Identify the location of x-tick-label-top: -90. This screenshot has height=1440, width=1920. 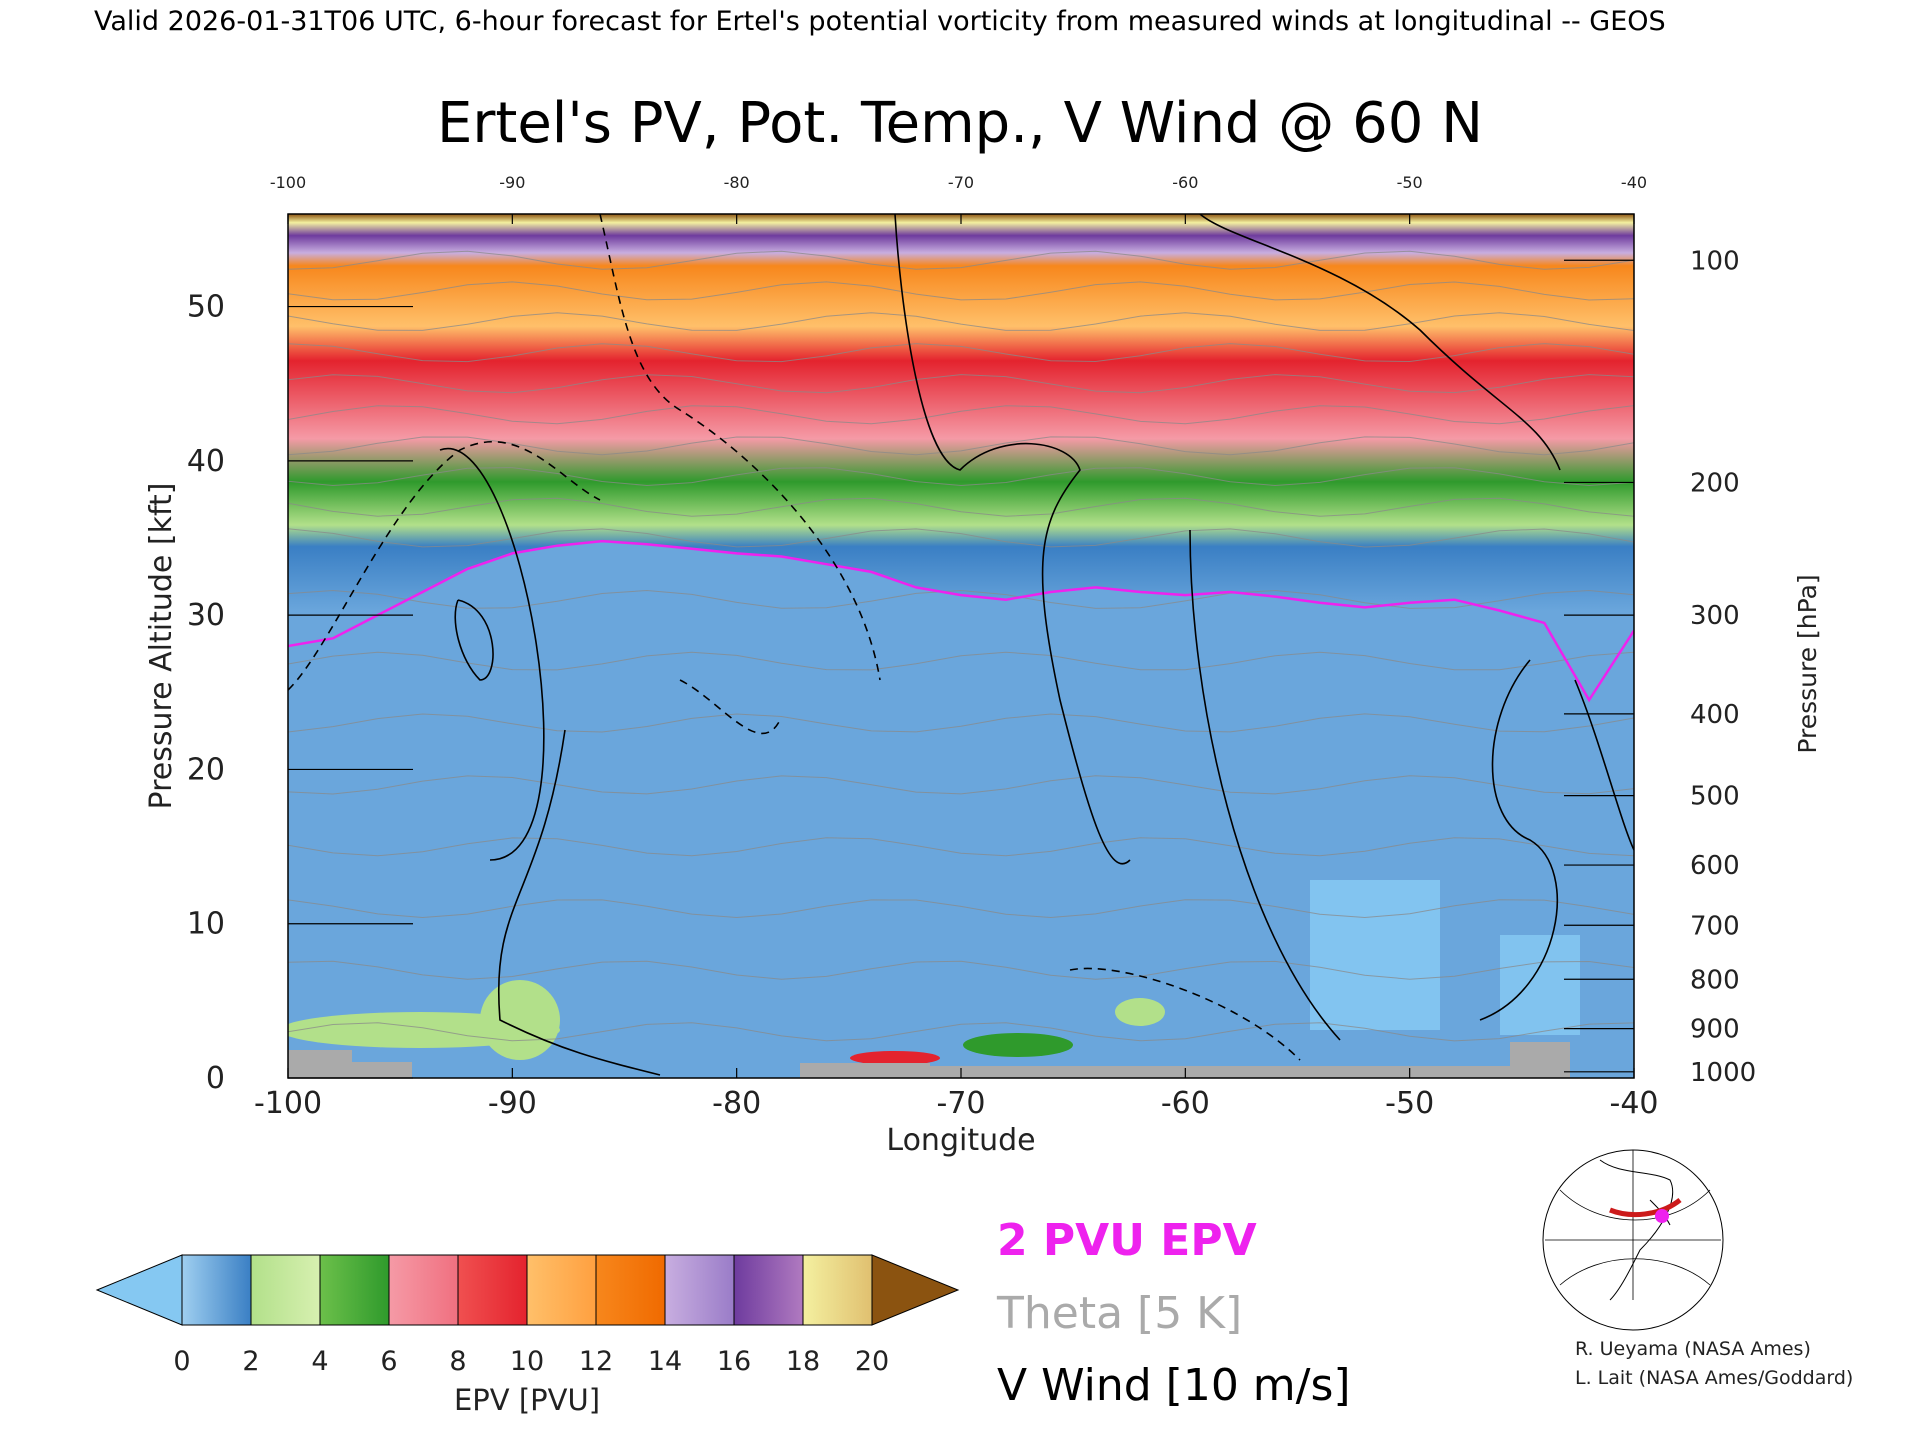
(512, 182).